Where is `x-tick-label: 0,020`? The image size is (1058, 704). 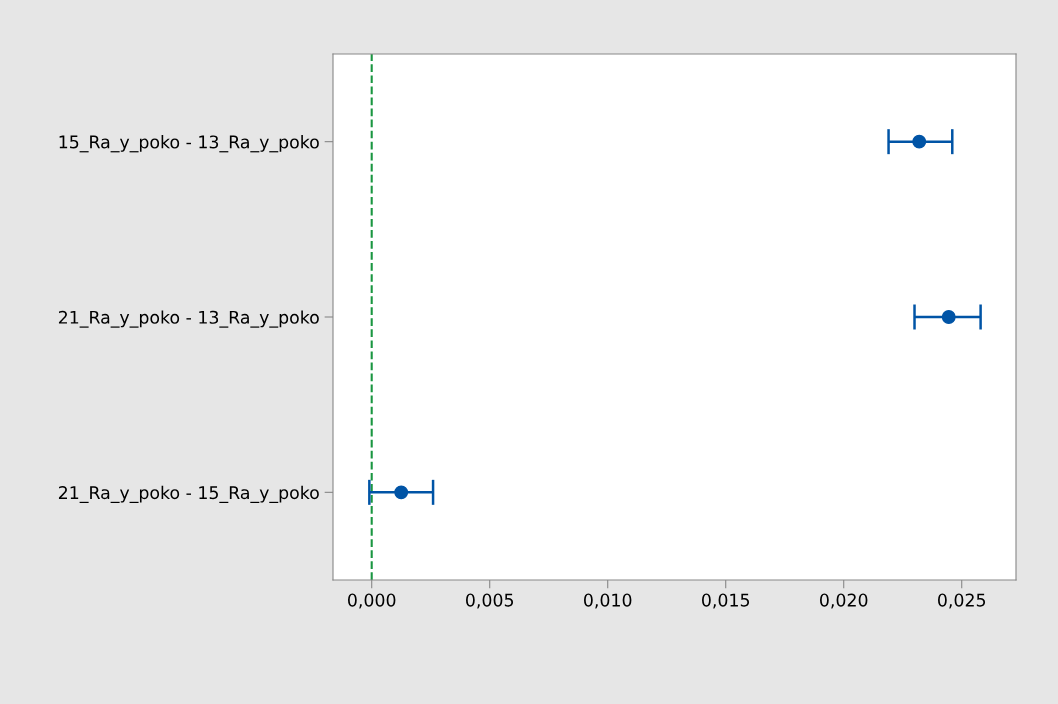 x-tick-label: 0,020 is located at coordinates (844, 601).